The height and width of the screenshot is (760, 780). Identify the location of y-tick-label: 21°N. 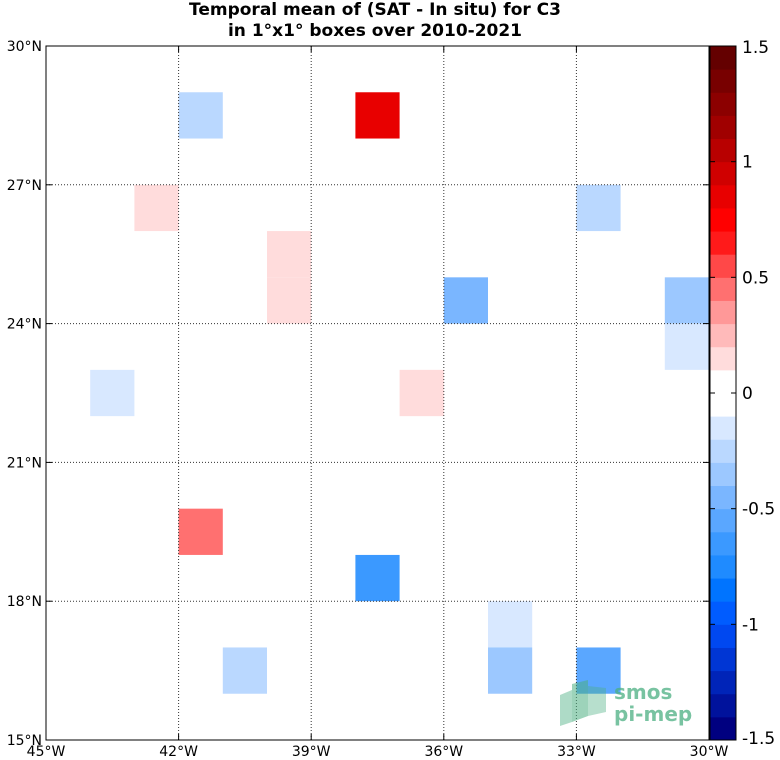
(24, 463).